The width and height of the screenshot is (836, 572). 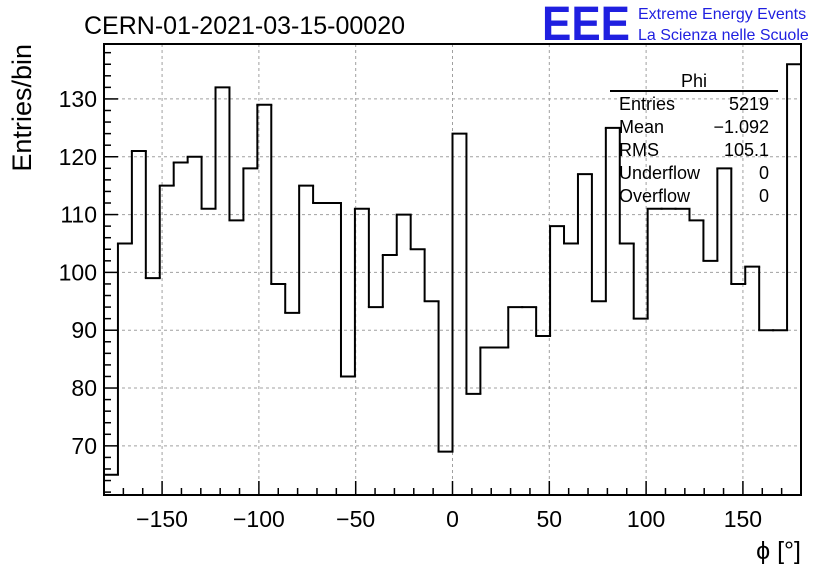 I want to click on y-tick-label: 80, so click(x=84, y=388).